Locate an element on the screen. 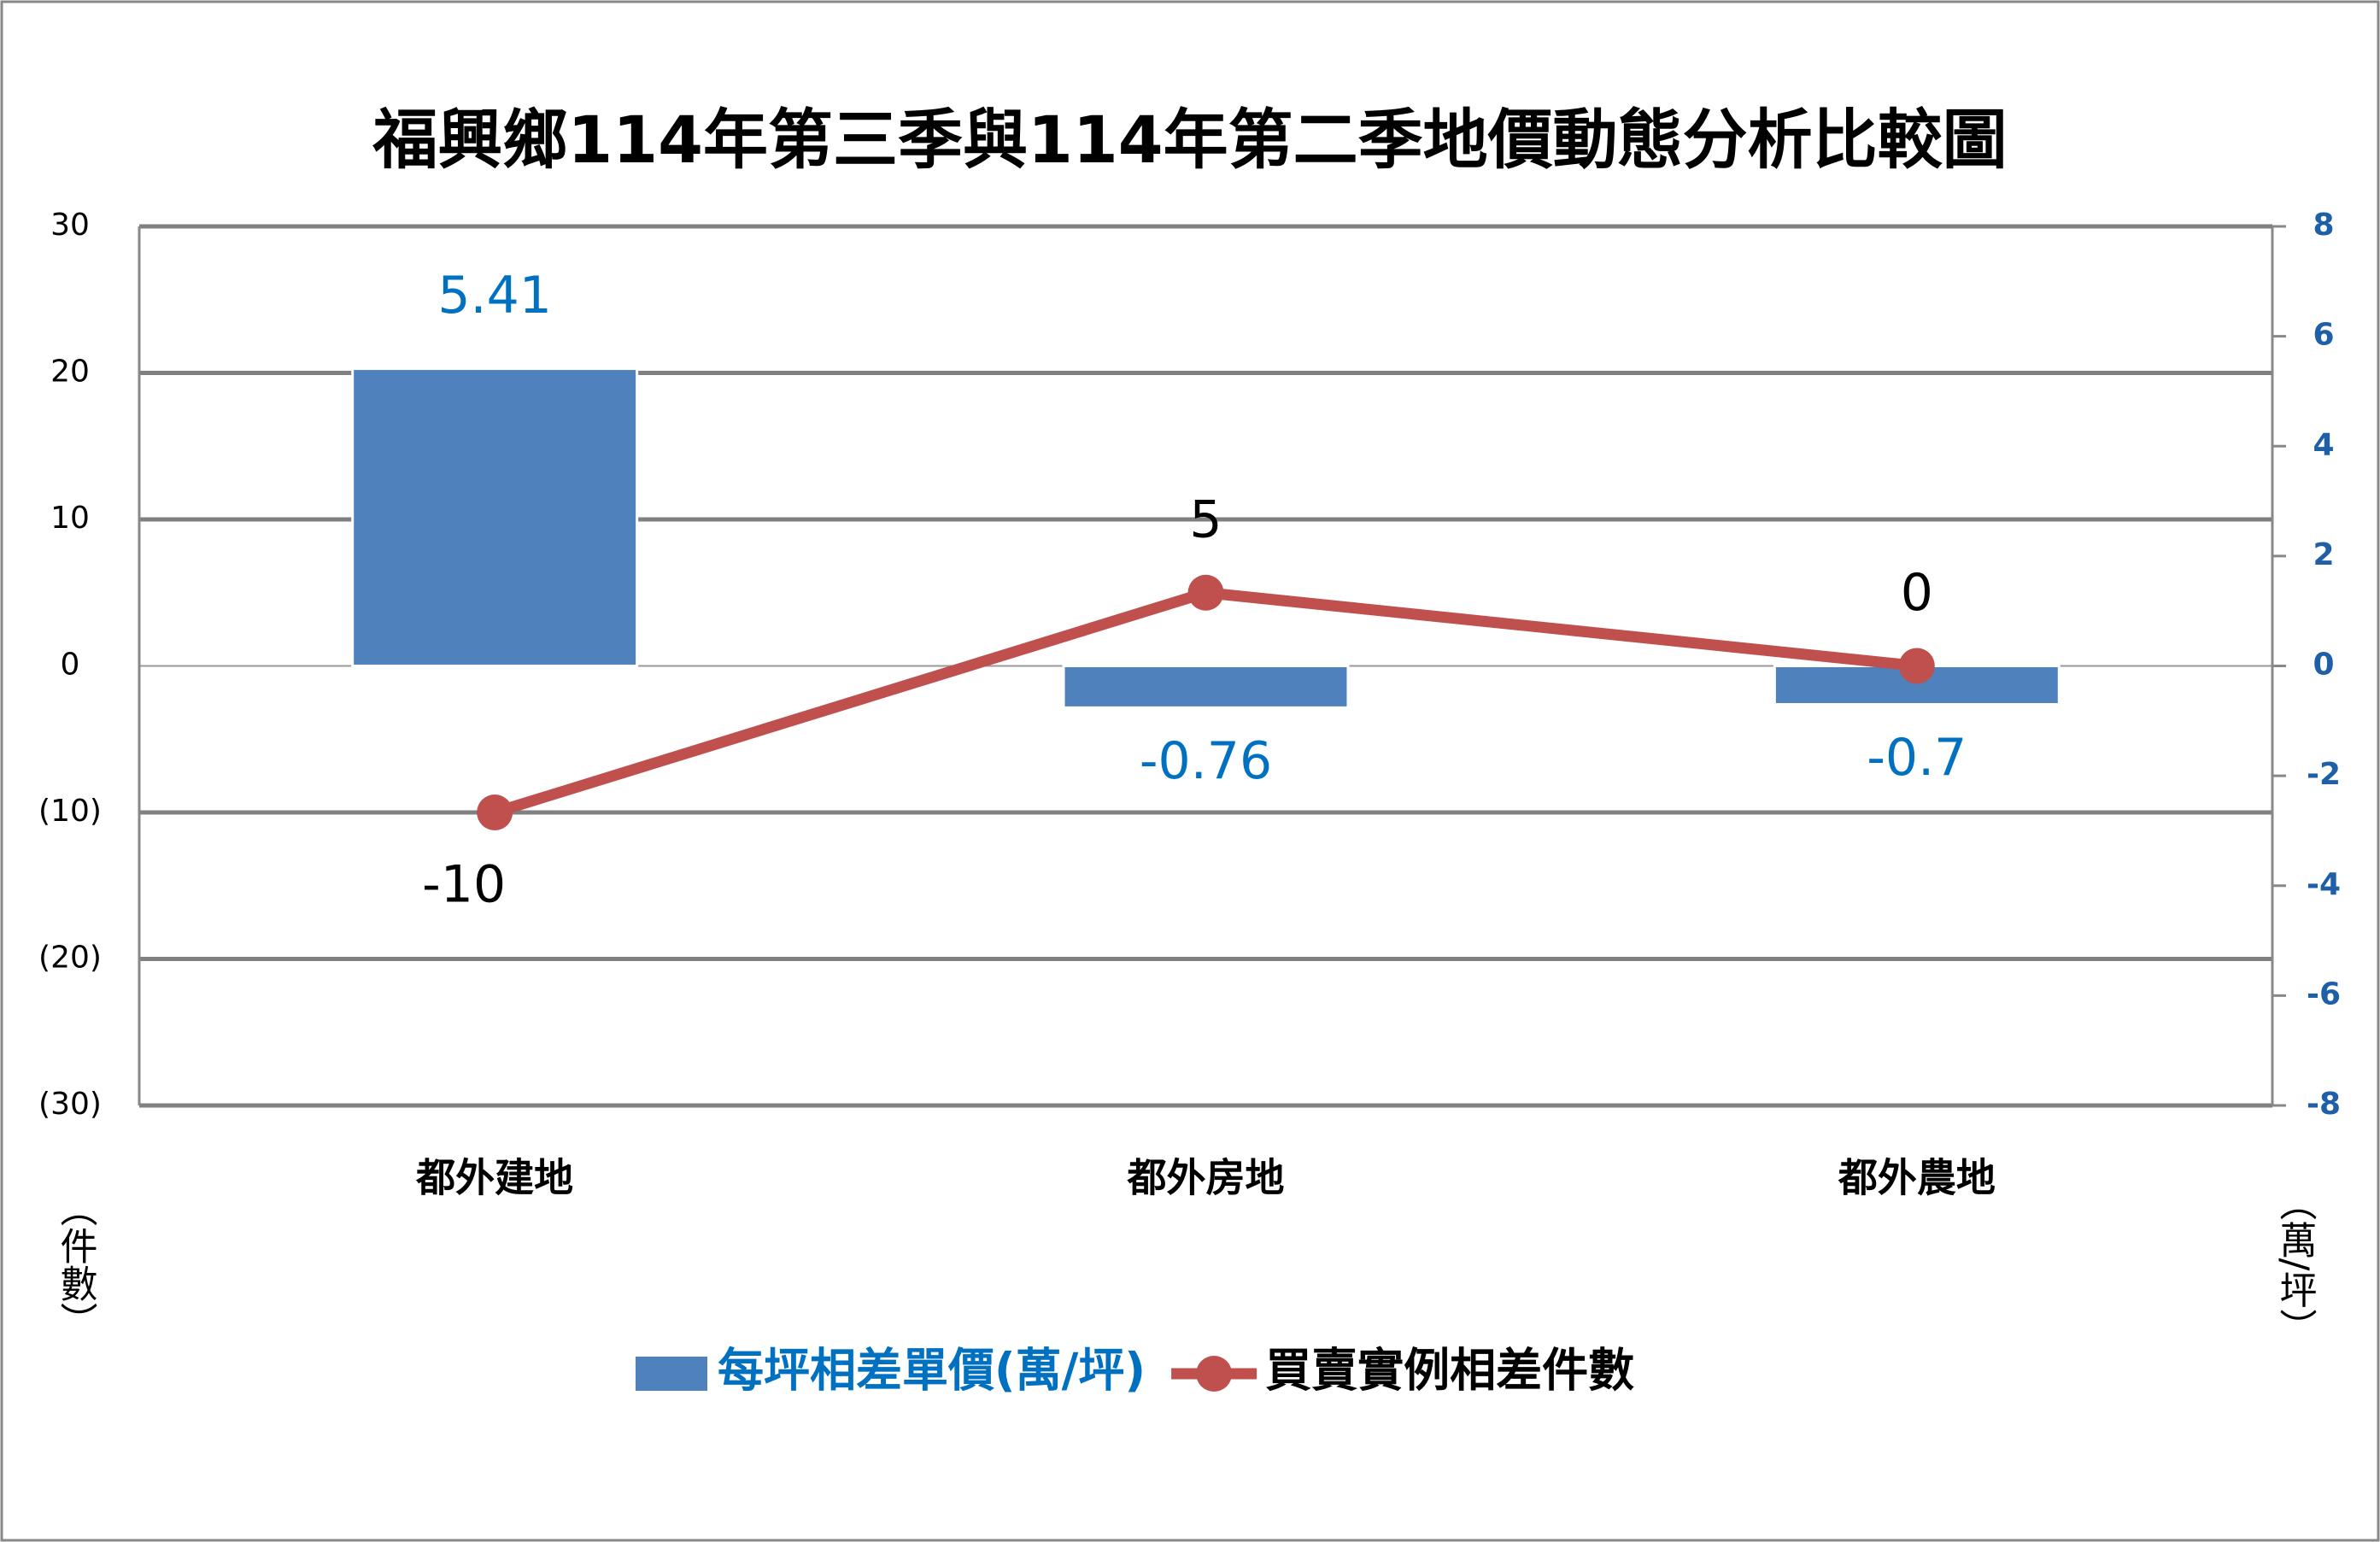  x-tick-label: 都外房地 is located at coordinates (1206, 1178).